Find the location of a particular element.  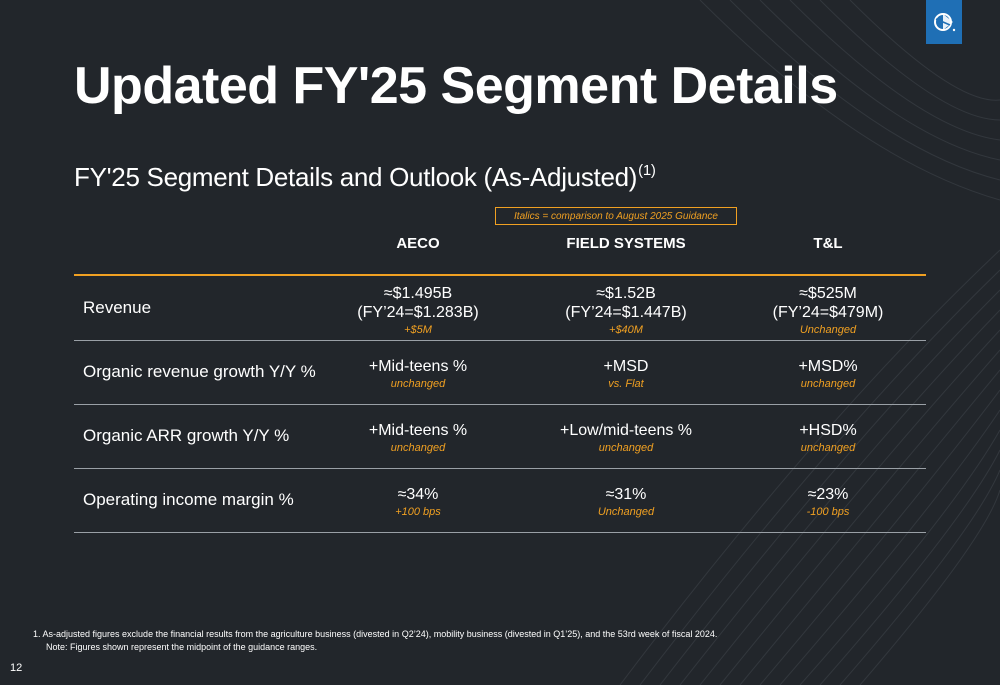

page-title: Updated FY'25 Segment Details is located at coordinates (456, 86).